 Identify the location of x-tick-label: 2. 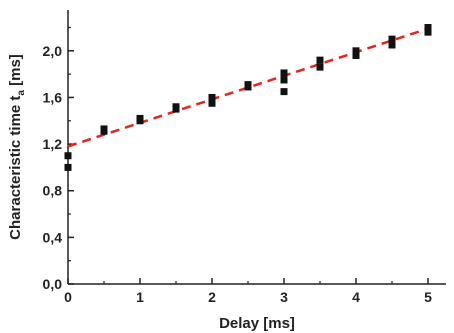
(212, 297).